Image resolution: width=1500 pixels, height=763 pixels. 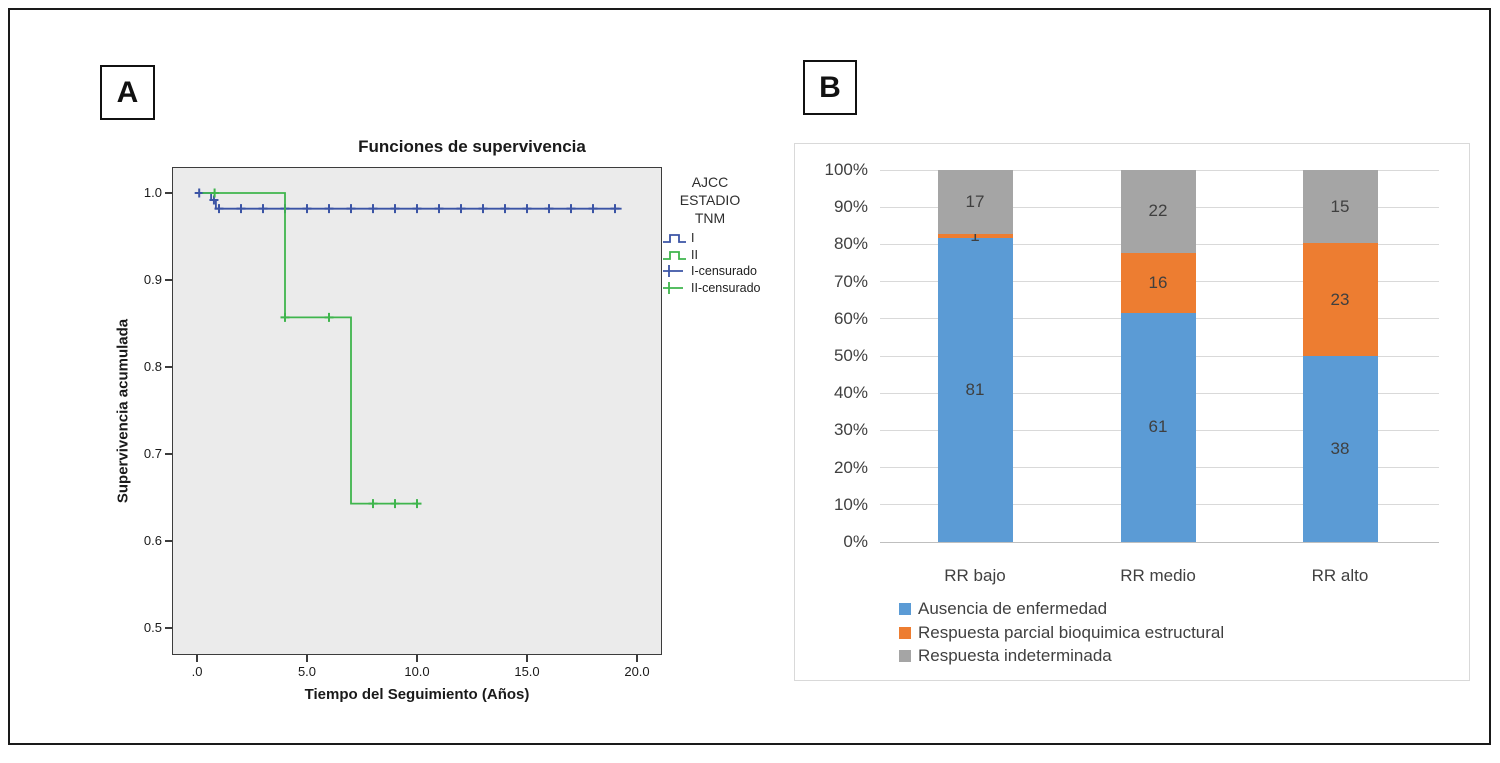 I want to click on bar-value-label: 1, so click(x=975, y=235).